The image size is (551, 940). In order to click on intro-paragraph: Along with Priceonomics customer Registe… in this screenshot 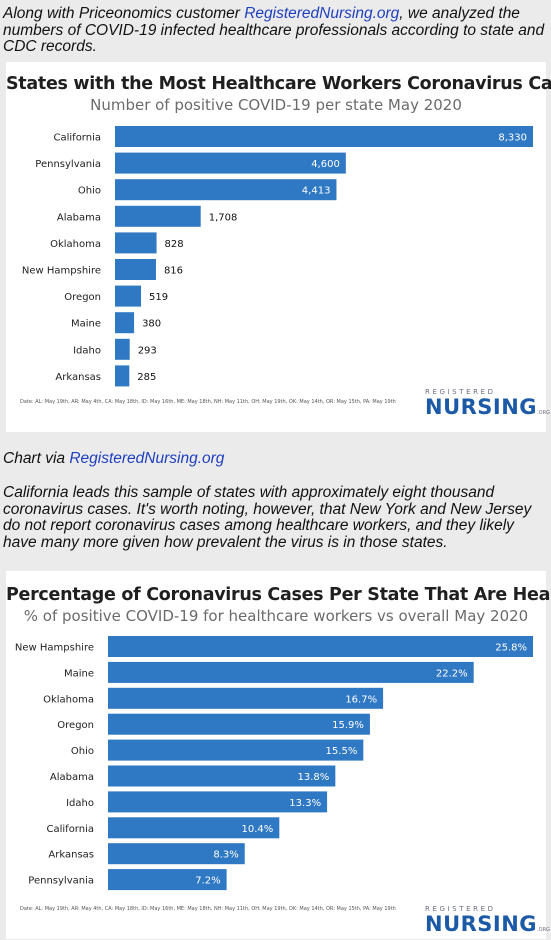, I will do `click(276, 30)`.